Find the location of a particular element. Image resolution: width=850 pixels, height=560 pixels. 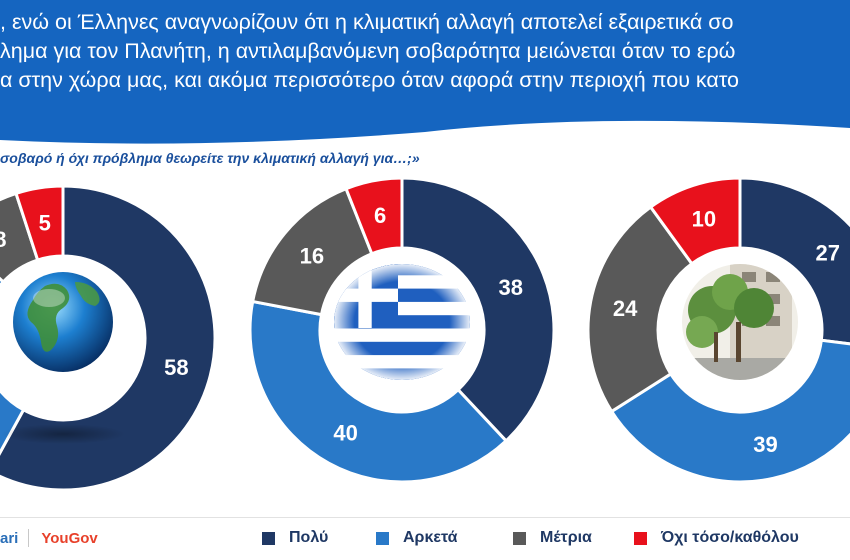

data-label-oxi-2: 10 is located at coordinates (704, 219).